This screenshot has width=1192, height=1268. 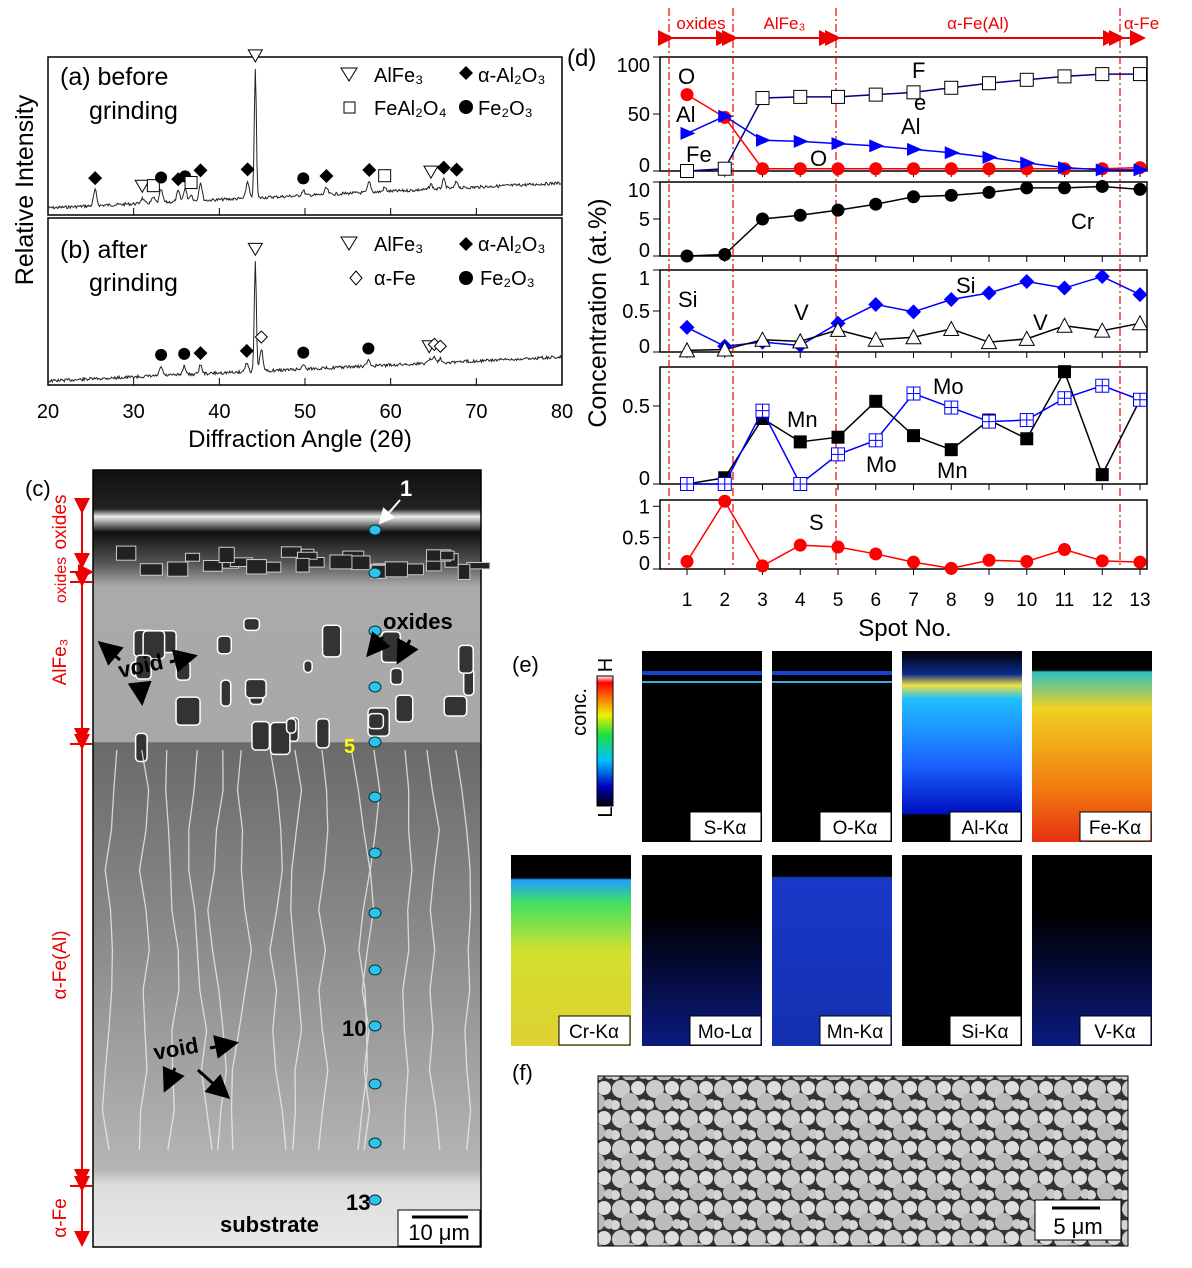 What do you see at coordinates (525, 664) in the screenshot?
I see `panel-e-label: (e)` at bounding box center [525, 664].